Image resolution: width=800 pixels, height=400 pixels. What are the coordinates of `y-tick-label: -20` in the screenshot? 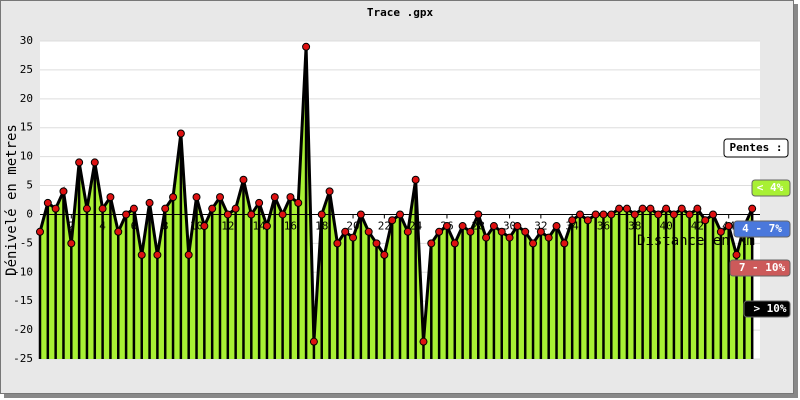 It's located at (23, 329).